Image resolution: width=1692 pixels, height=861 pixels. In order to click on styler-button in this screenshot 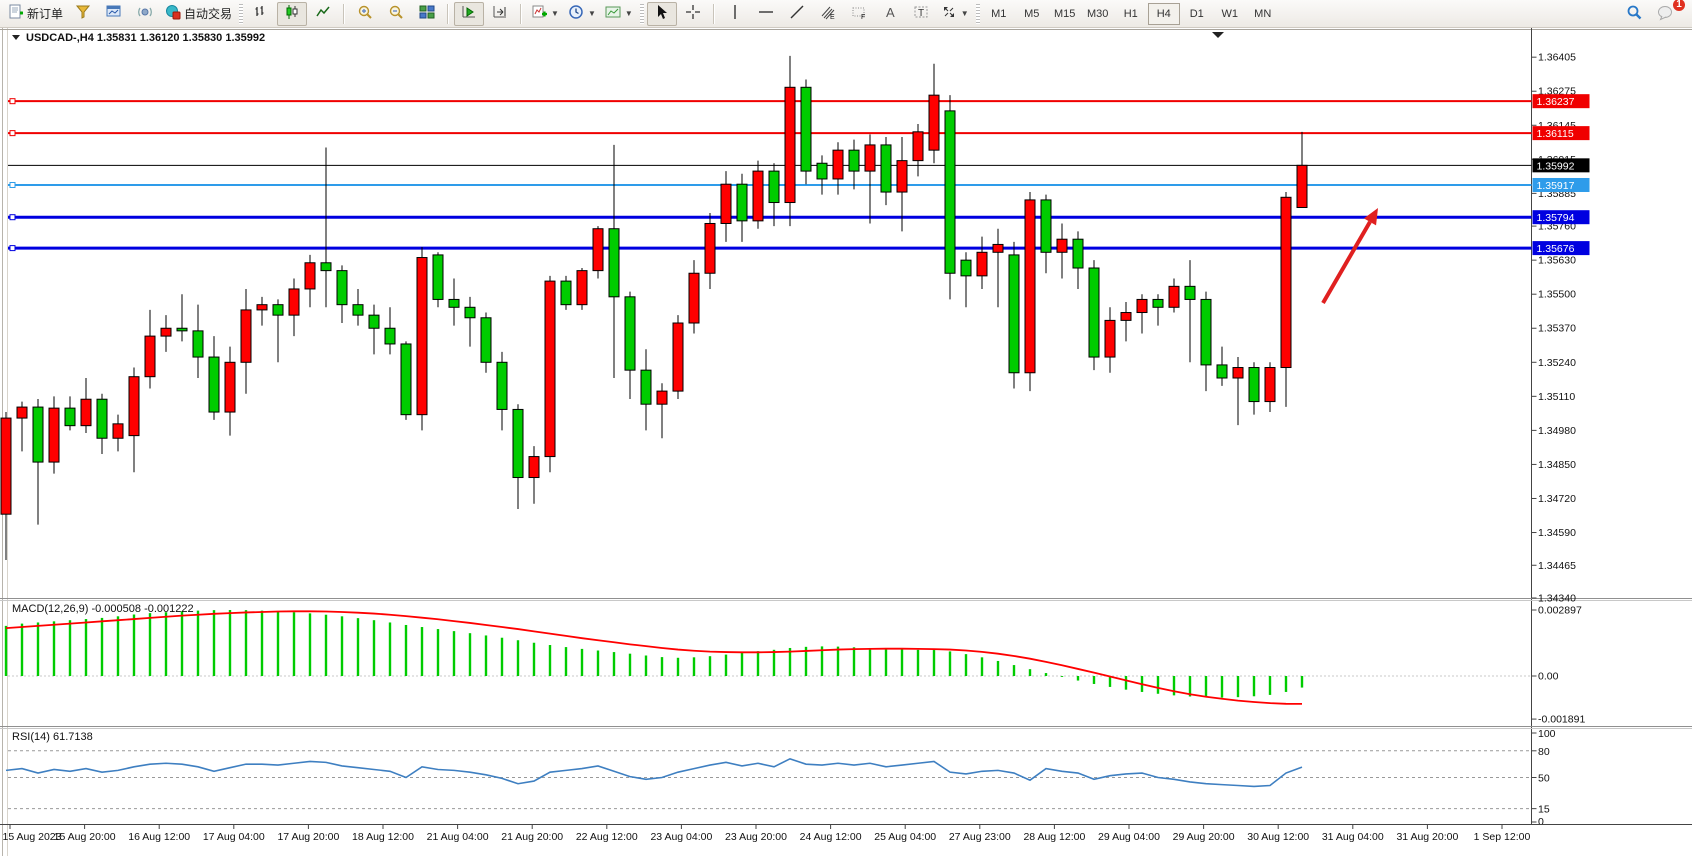, I will do `click(83, 14)`.